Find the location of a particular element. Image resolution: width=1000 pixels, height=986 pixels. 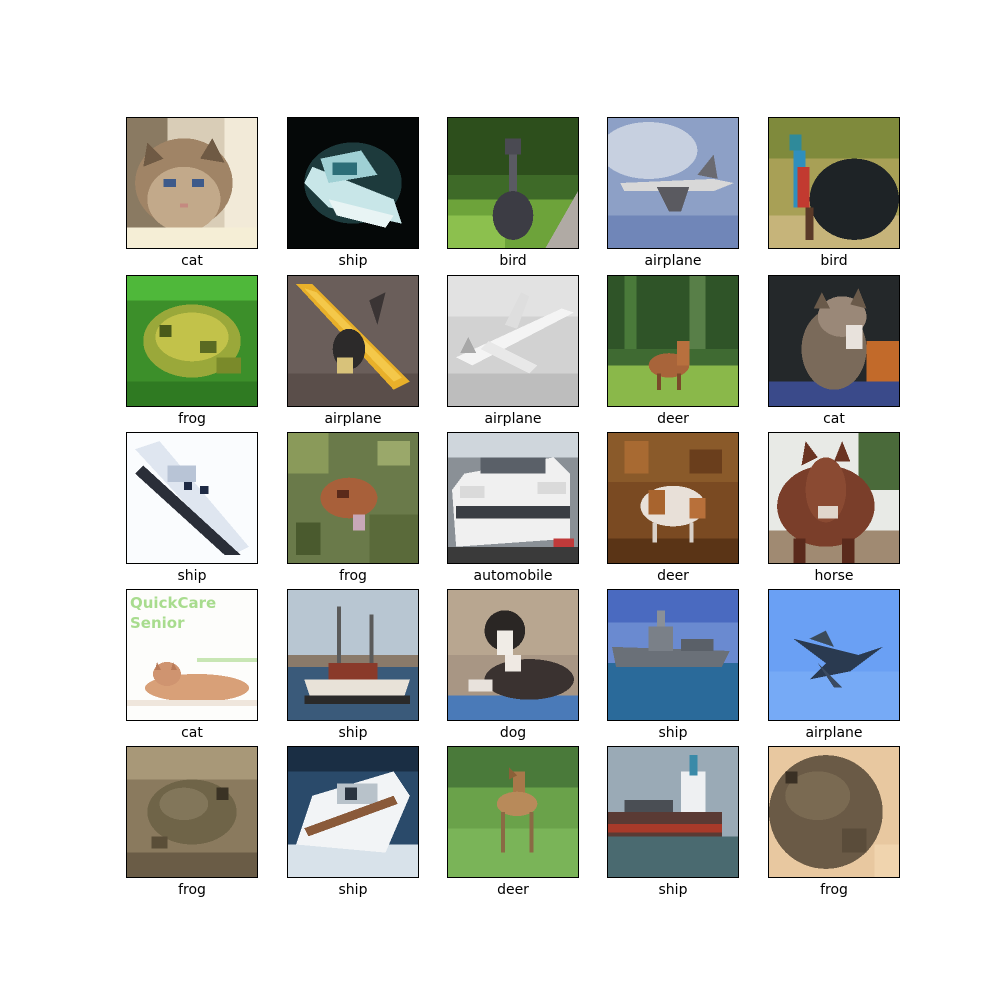

horse-photo is located at coordinates (834, 498).